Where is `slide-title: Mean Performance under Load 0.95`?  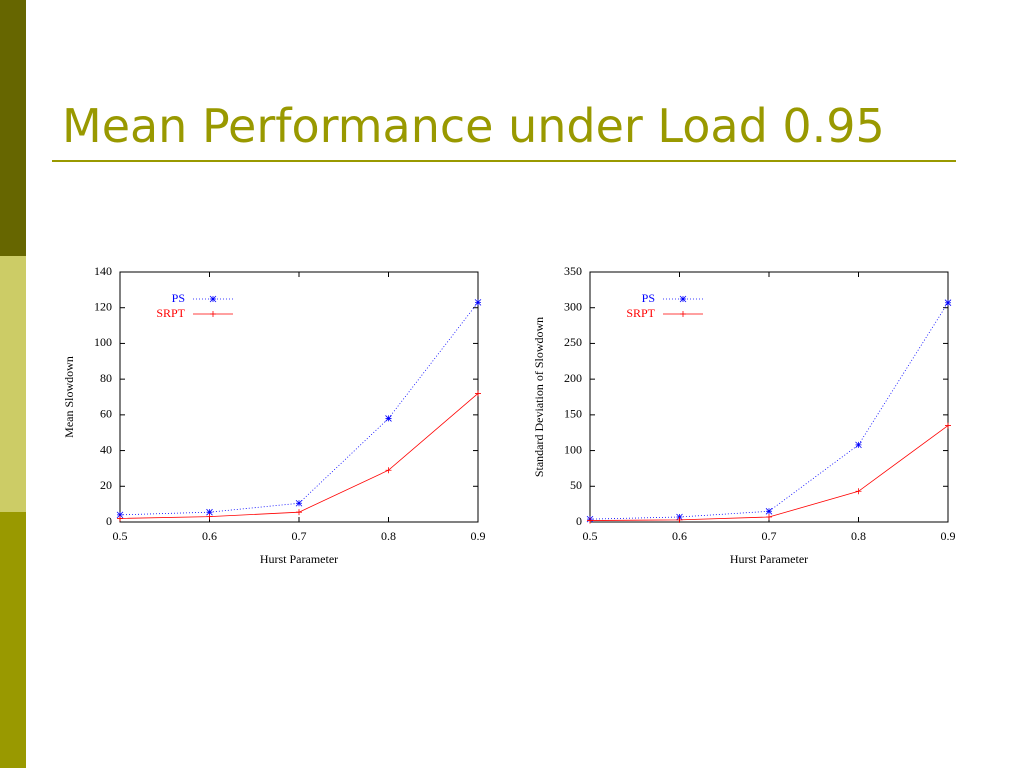
slide-title: Mean Performance under Load 0.95 is located at coordinates (473, 126).